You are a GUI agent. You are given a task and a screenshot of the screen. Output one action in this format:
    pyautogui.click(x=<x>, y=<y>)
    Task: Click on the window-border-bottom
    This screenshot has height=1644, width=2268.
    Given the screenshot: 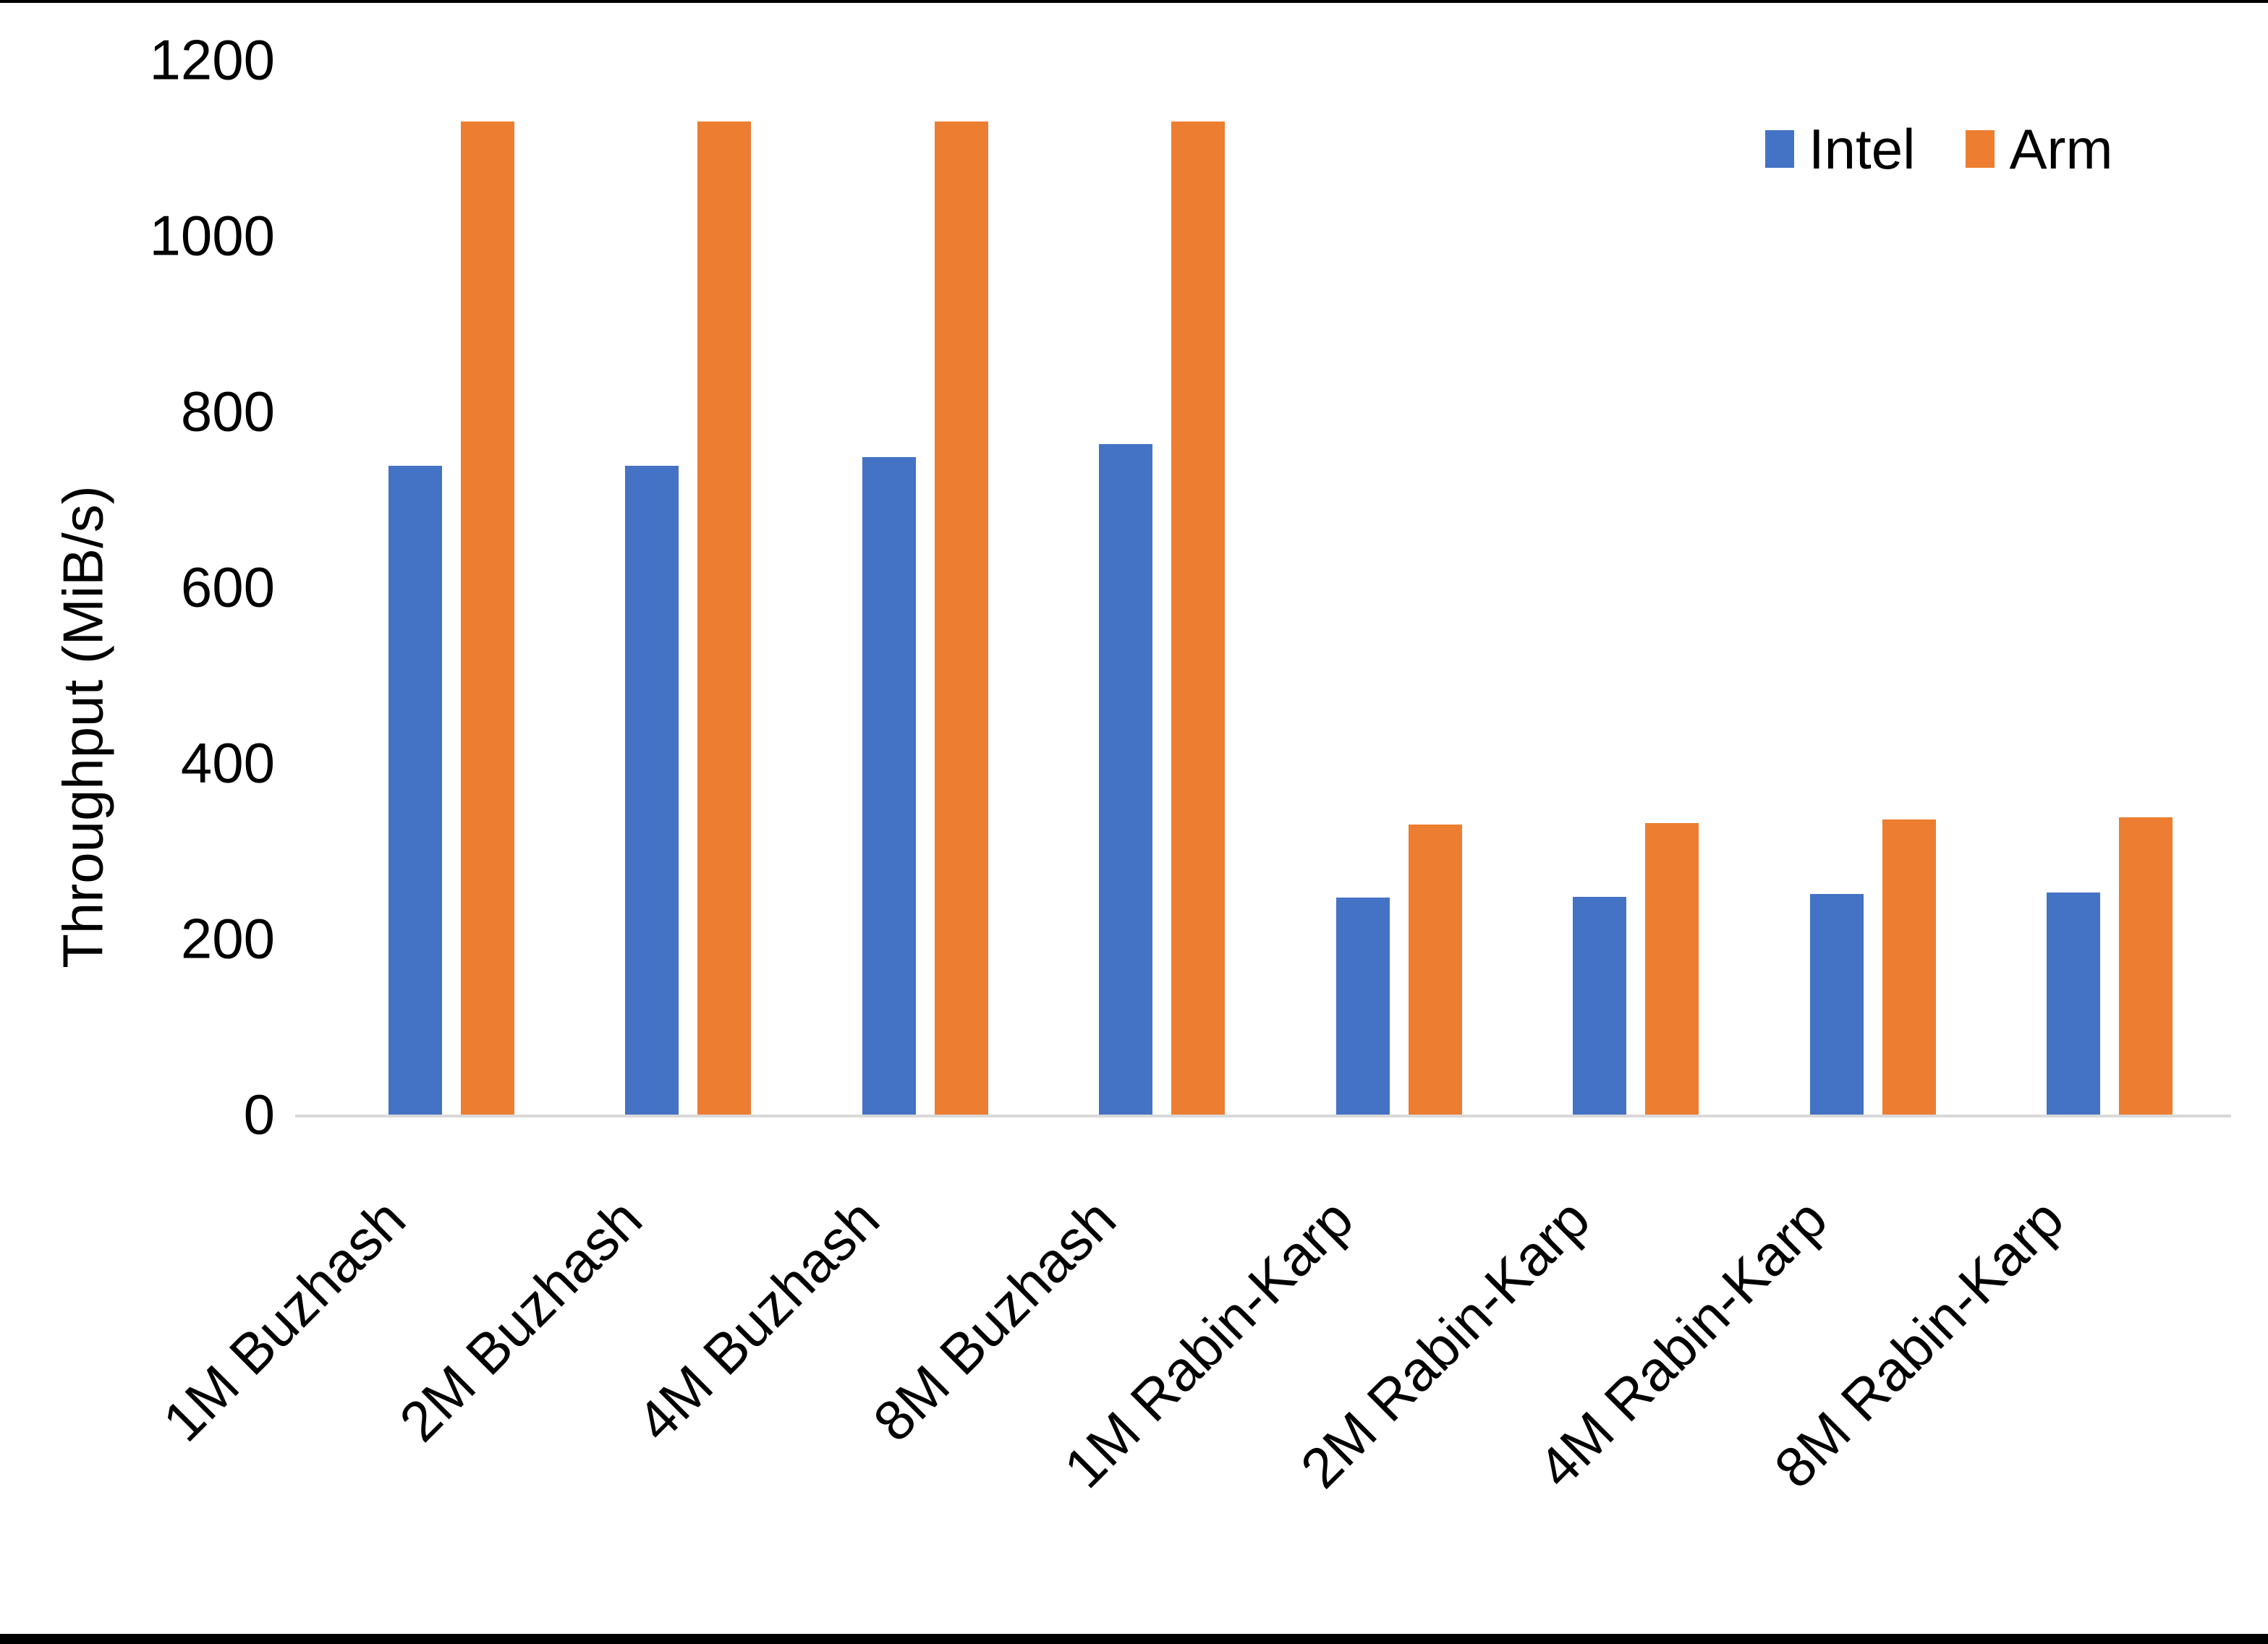 What is the action you would take?
    pyautogui.click(x=1134, y=1639)
    